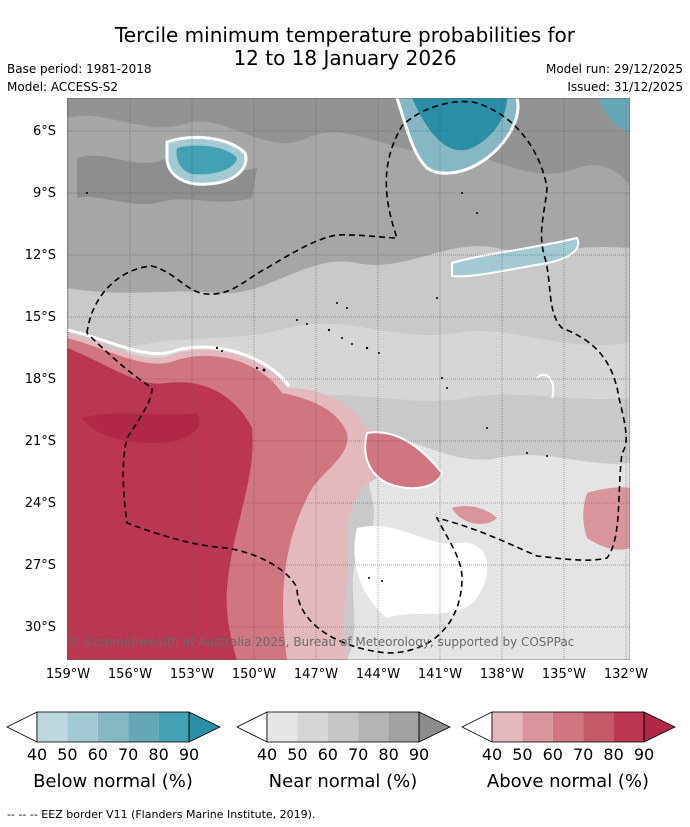 The height and width of the screenshot is (827, 690). I want to click on below-tick-80: 80, so click(158, 754).